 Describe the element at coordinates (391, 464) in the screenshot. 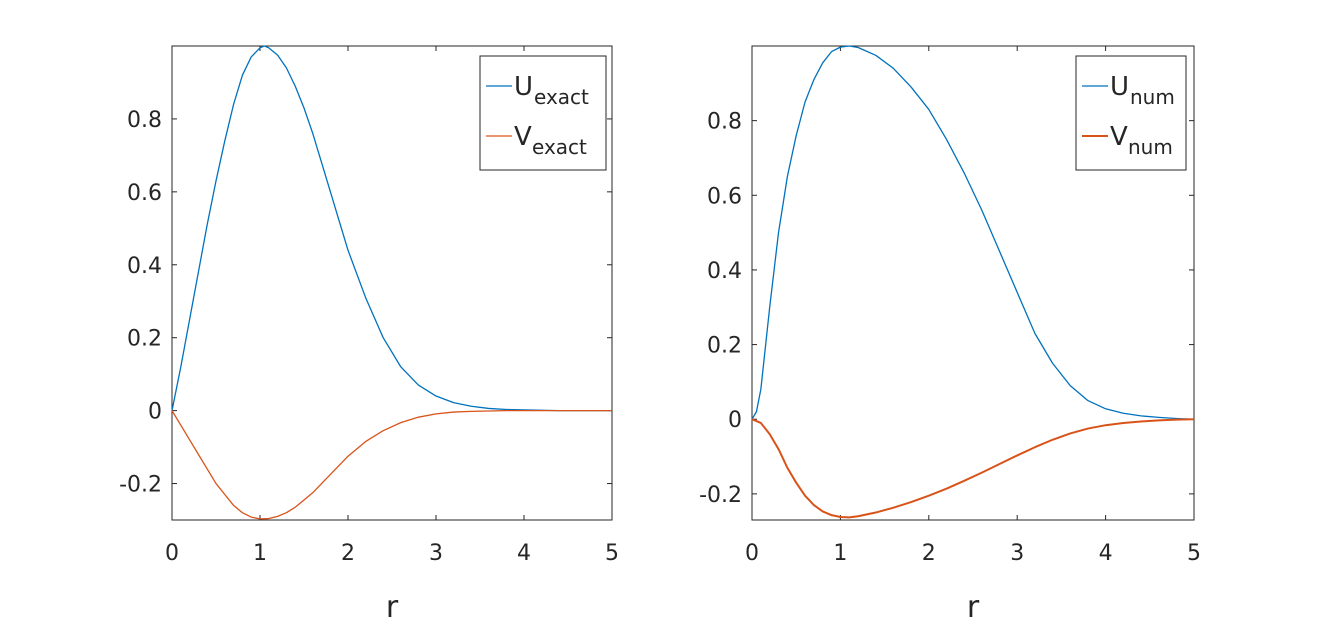

I see `series-line-v-exact` at that location.